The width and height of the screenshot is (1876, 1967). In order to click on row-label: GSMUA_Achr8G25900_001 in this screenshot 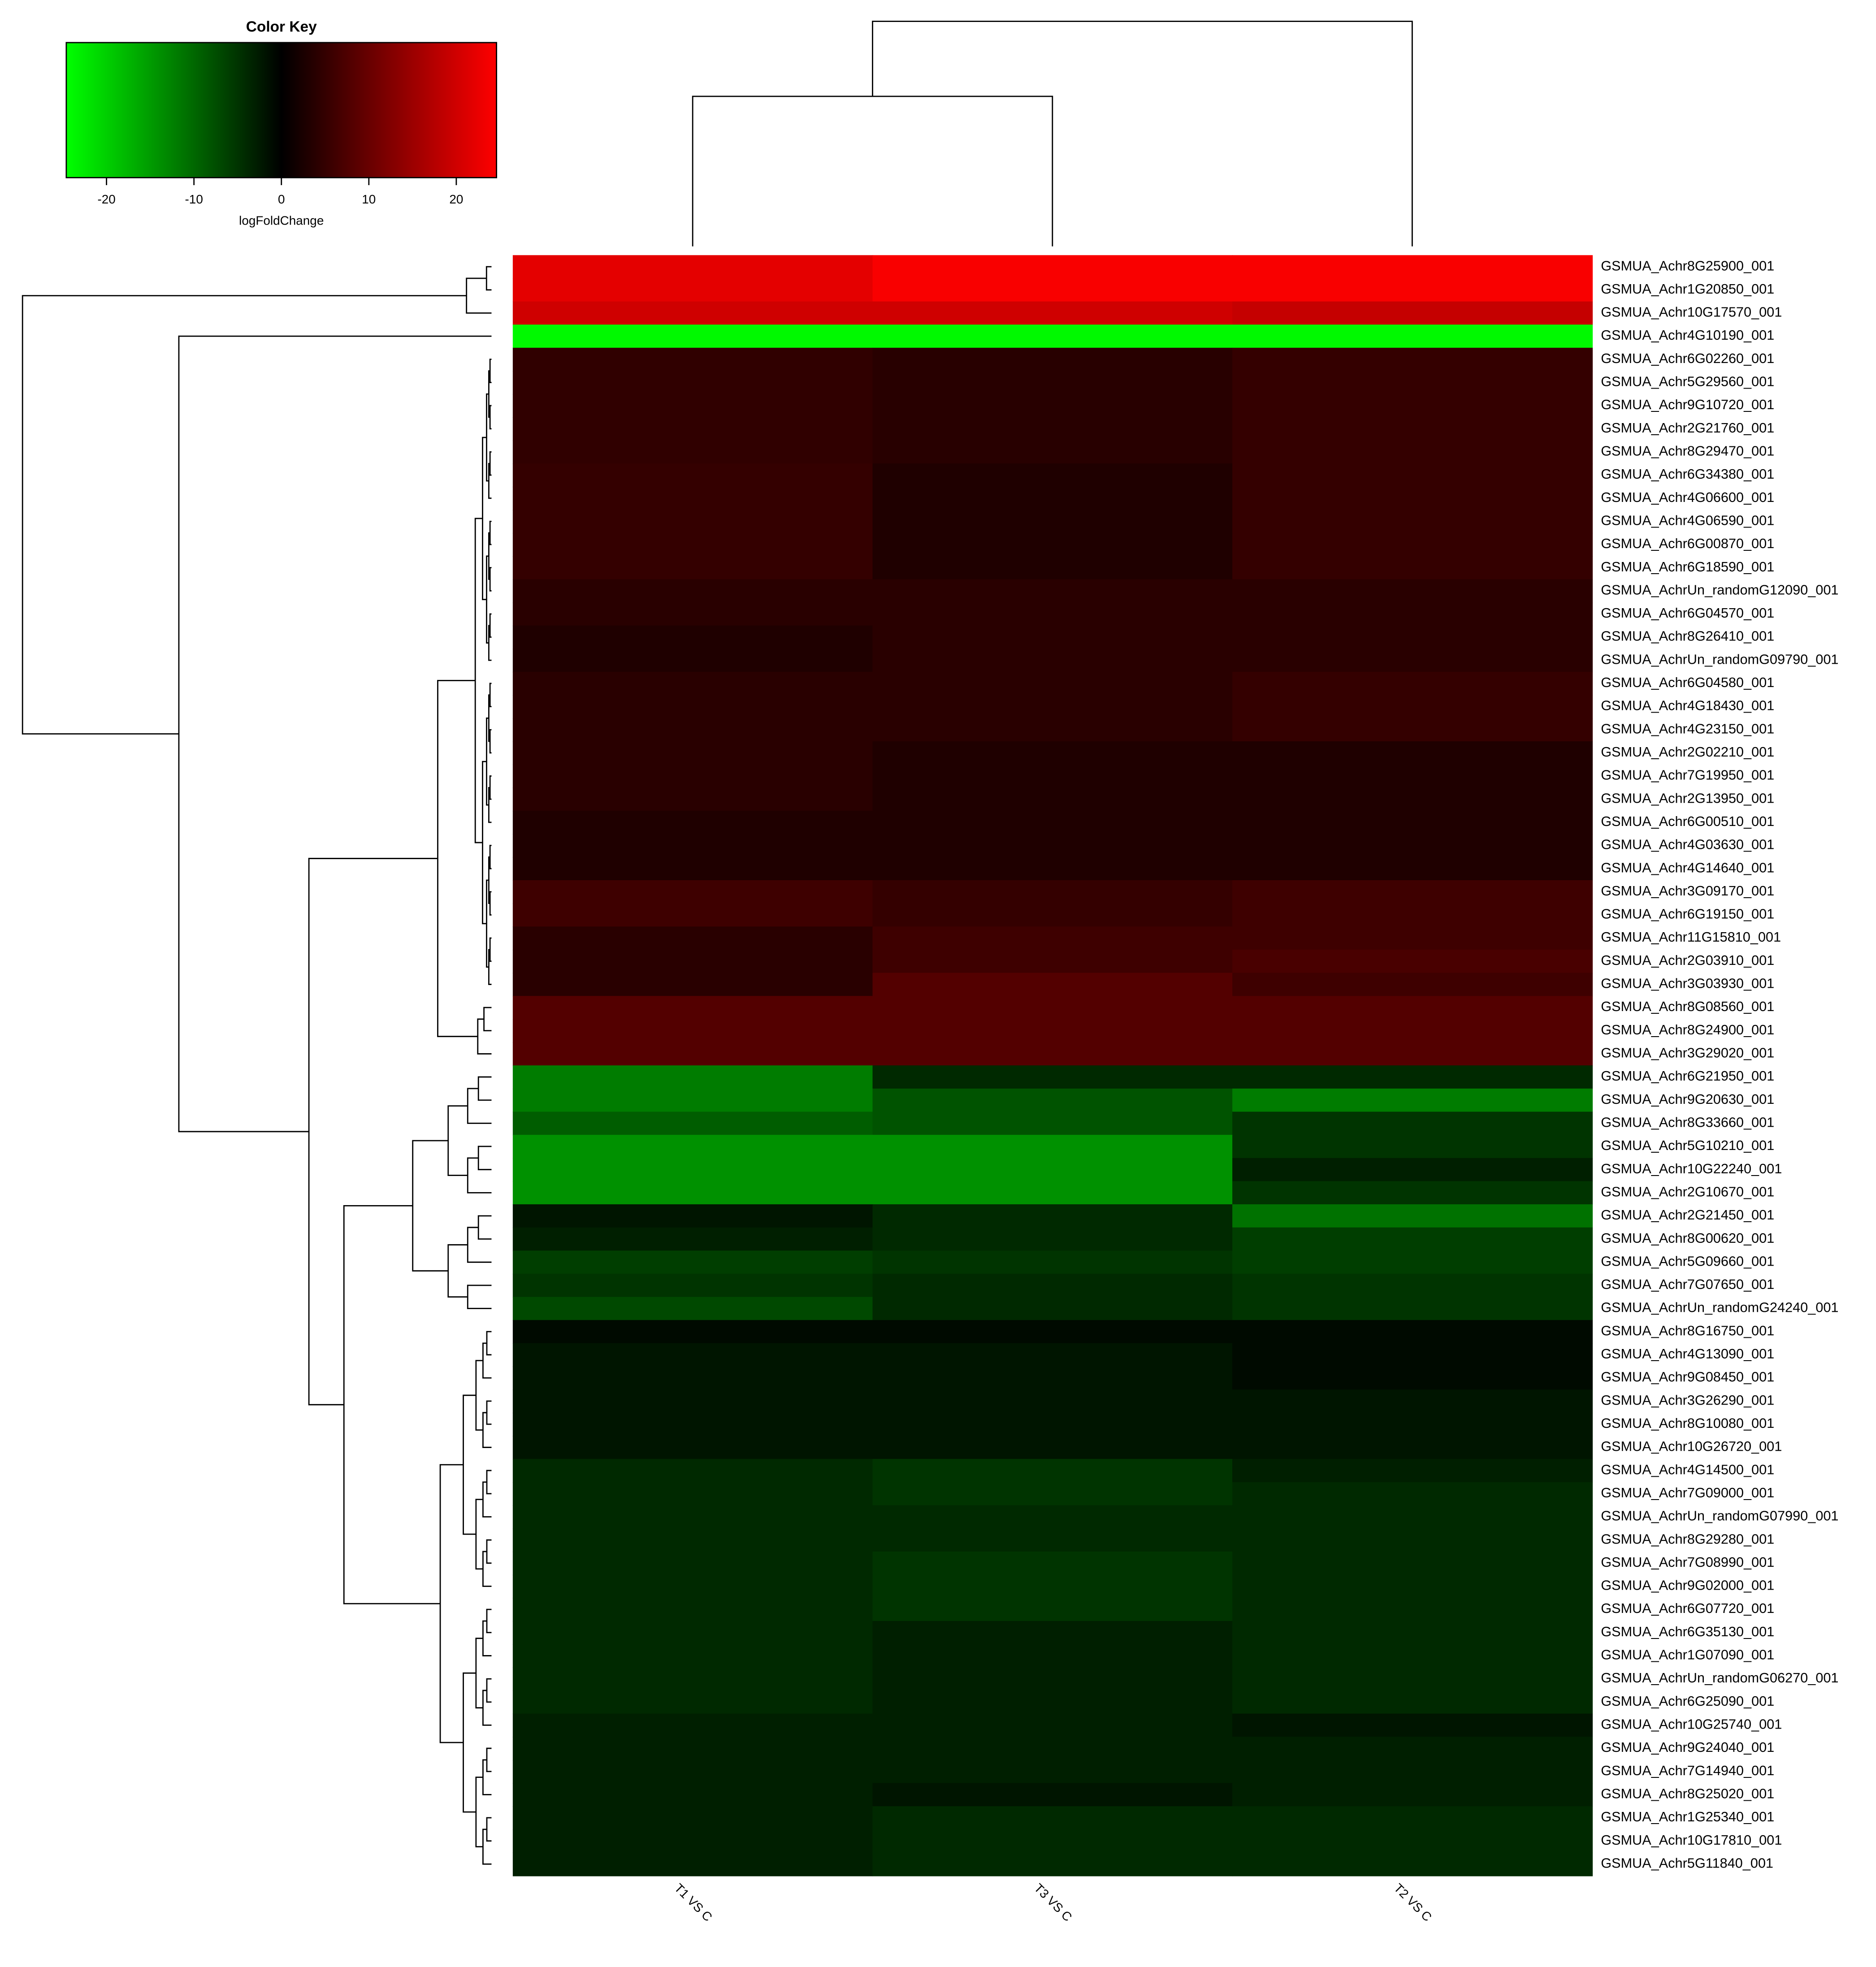, I will do `click(1687, 265)`.